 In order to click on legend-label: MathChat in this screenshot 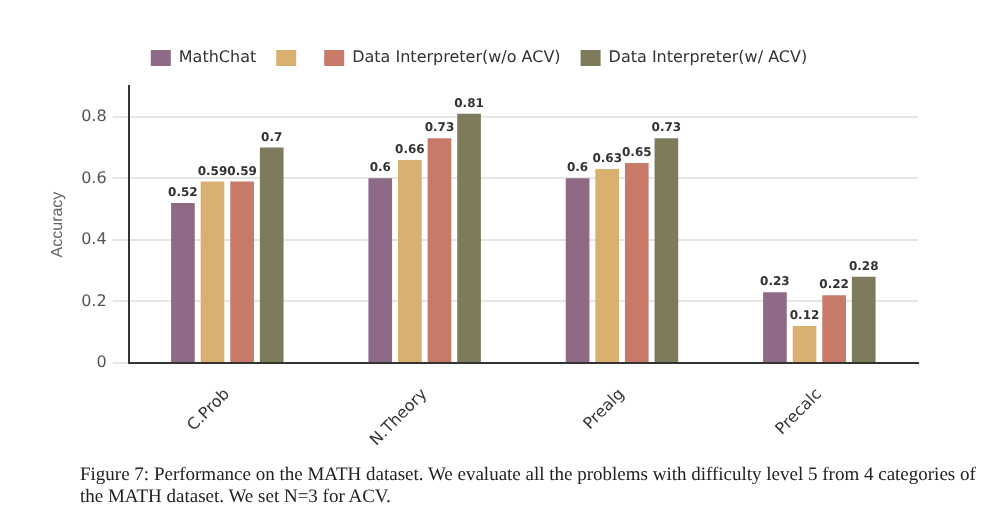, I will do `click(217, 57)`.